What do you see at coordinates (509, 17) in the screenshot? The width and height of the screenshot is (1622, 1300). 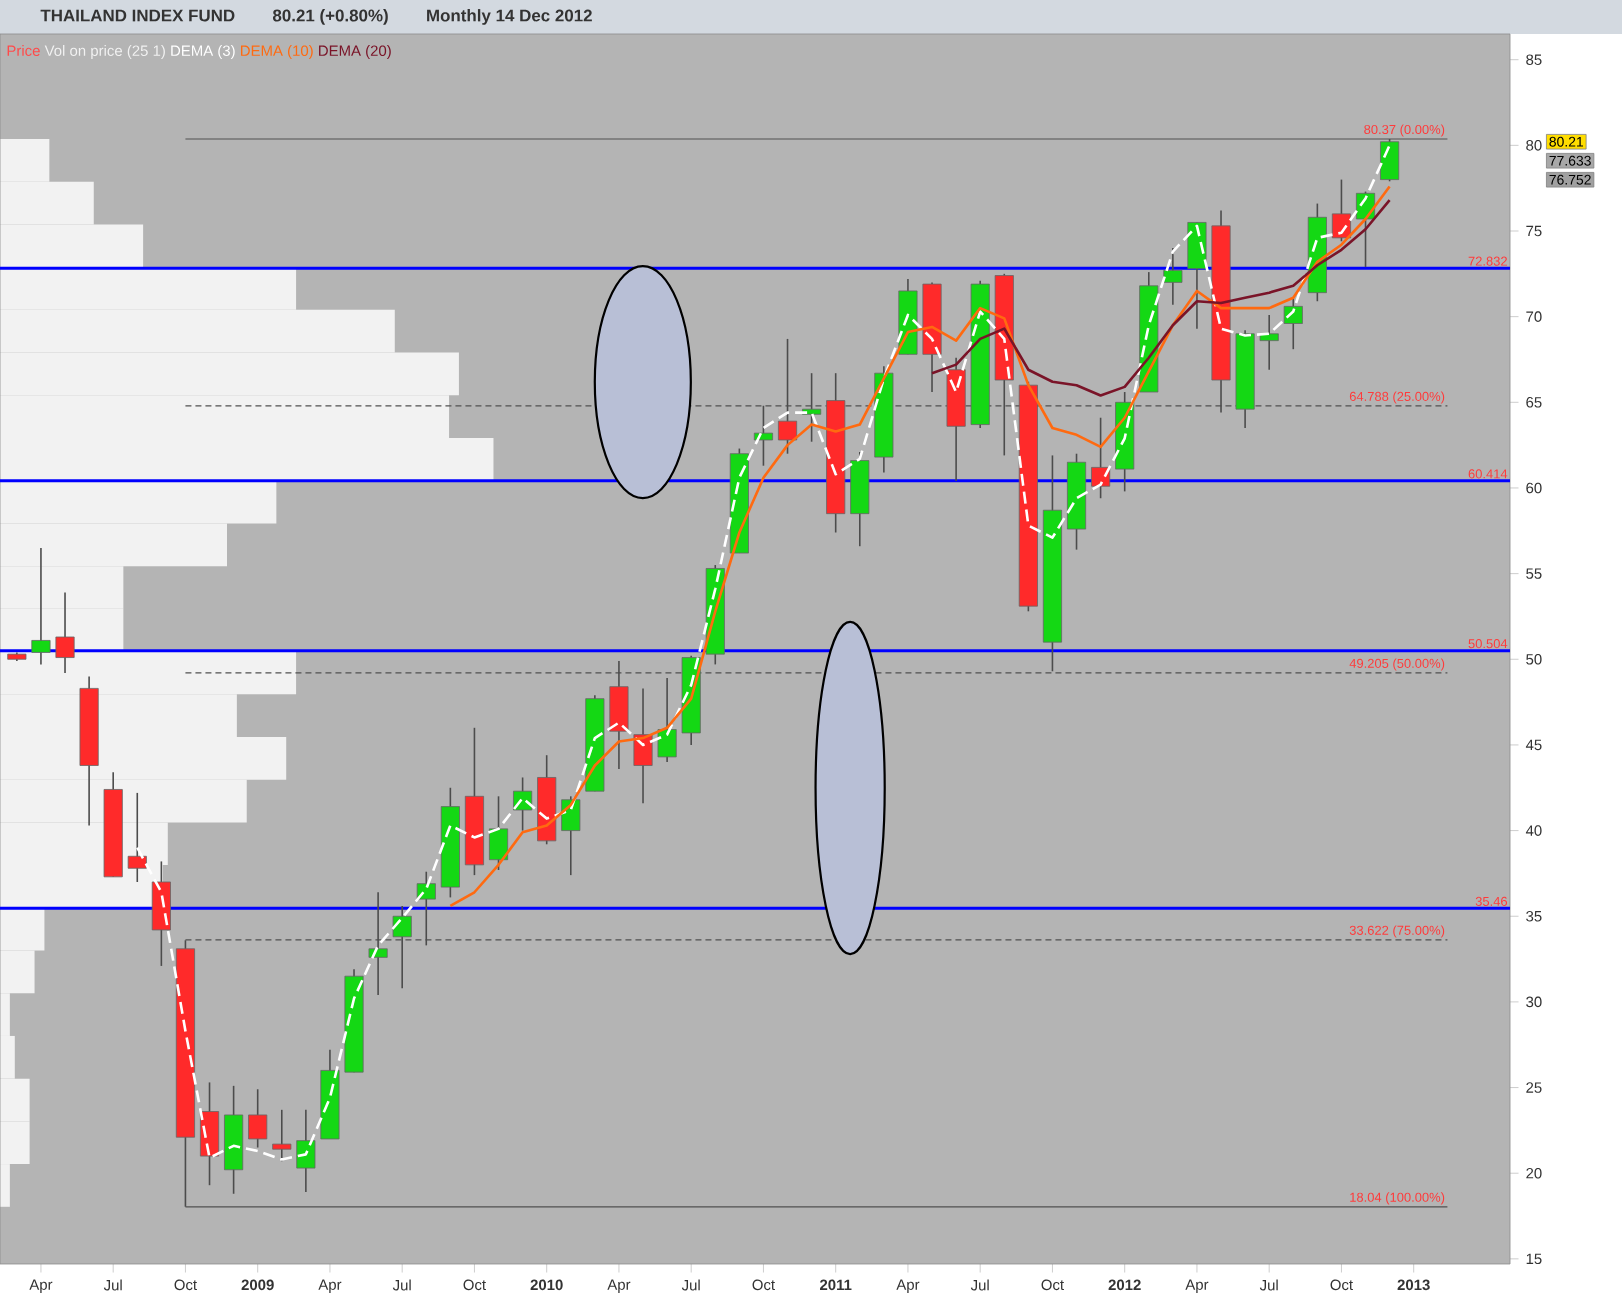 I see `text: Monthly 14 Dec 2012` at bounding box center [509, 17].